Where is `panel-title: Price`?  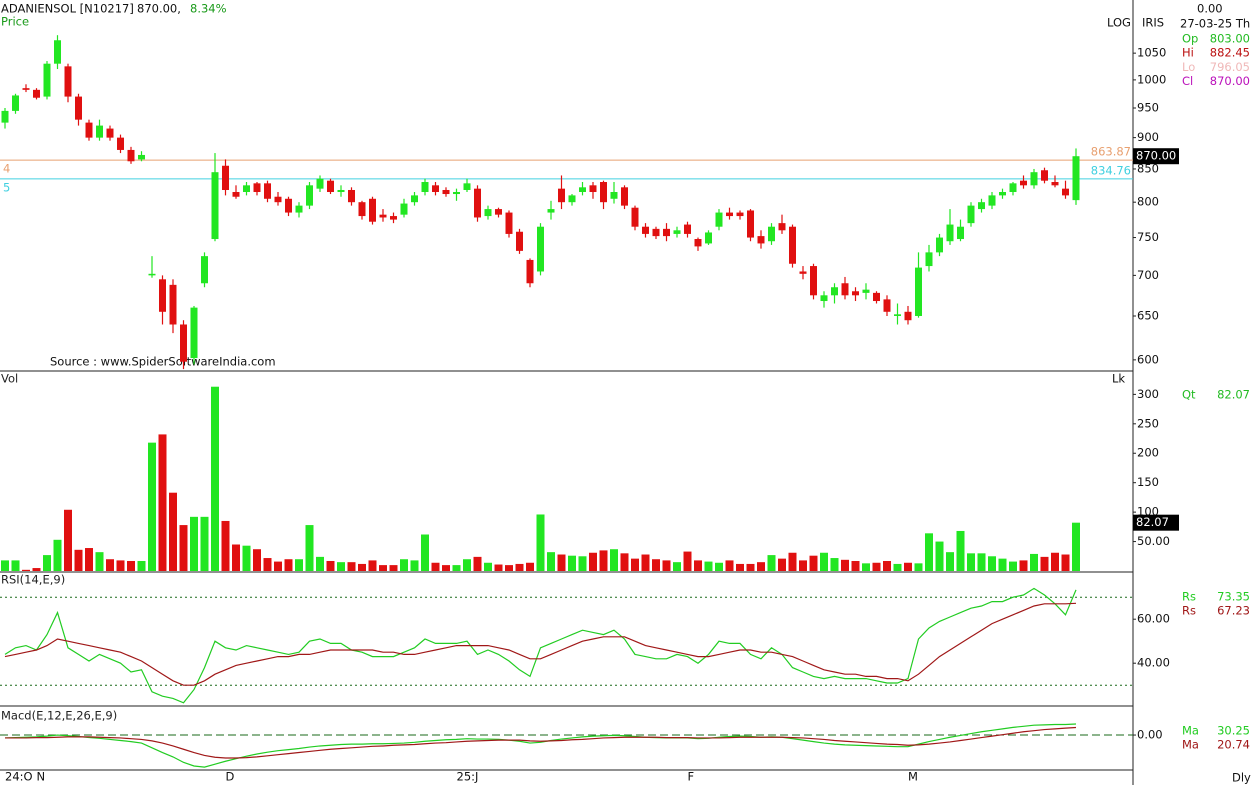 panel-title: Price is located at coordinates (15, 22).